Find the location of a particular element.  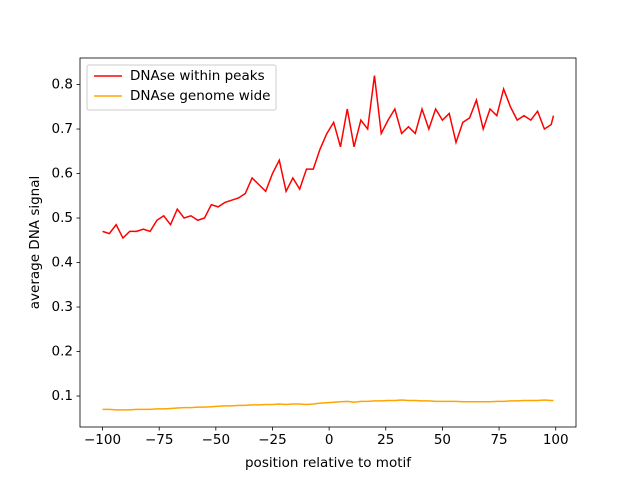

y-tick-label: 0.7 is located at coordinates (62, 129).